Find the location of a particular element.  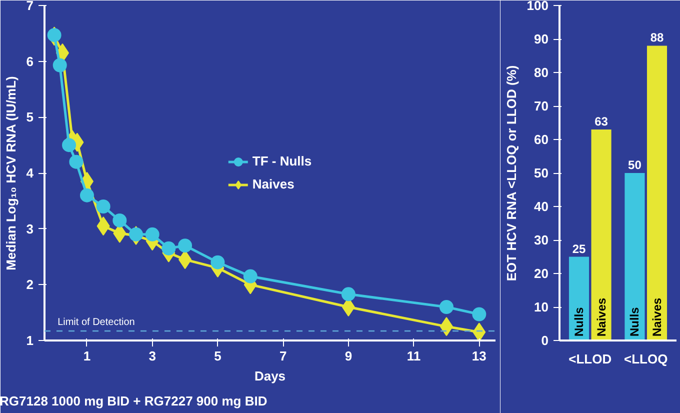

y-tick-label: 6 is located at coordinates (30, 61).